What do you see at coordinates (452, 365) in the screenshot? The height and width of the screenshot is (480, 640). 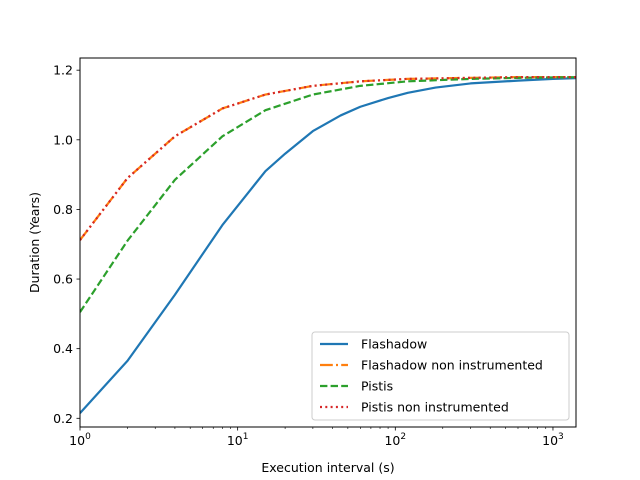 I see `legend-label-1: Flashadow non instrumented` at bounding box center [452, 365].